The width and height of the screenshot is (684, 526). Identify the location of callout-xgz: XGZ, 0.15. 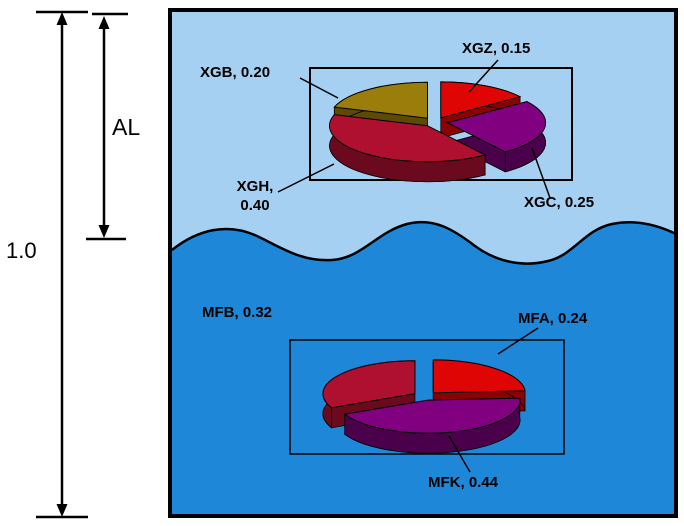
(496, 48).